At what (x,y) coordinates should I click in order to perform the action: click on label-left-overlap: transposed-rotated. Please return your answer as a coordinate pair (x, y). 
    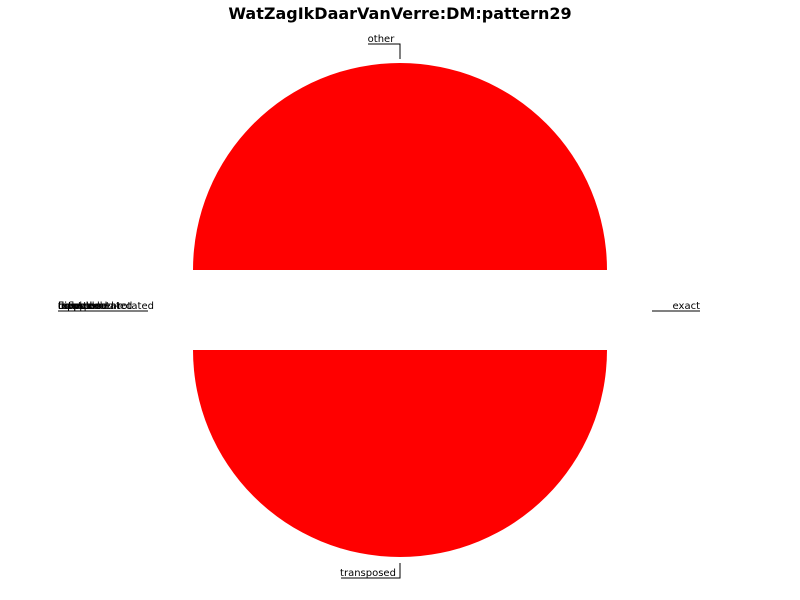
    Looking at the image, I should click on (106, 306).